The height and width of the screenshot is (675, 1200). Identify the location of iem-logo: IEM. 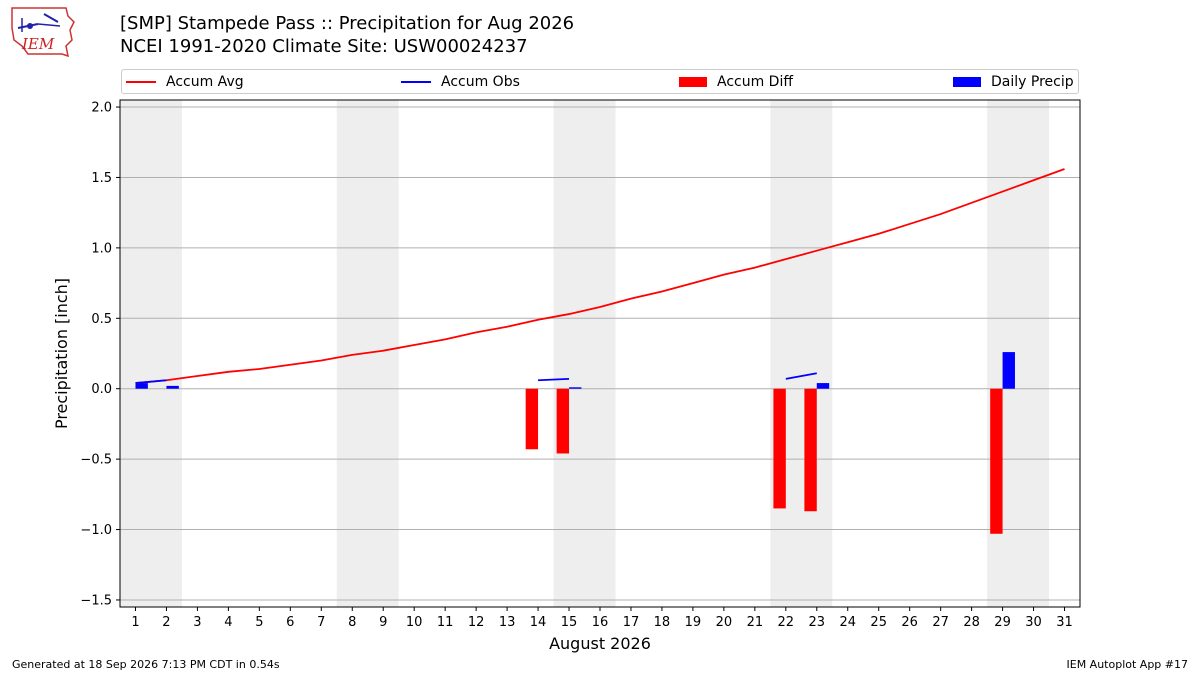
(44, 33).